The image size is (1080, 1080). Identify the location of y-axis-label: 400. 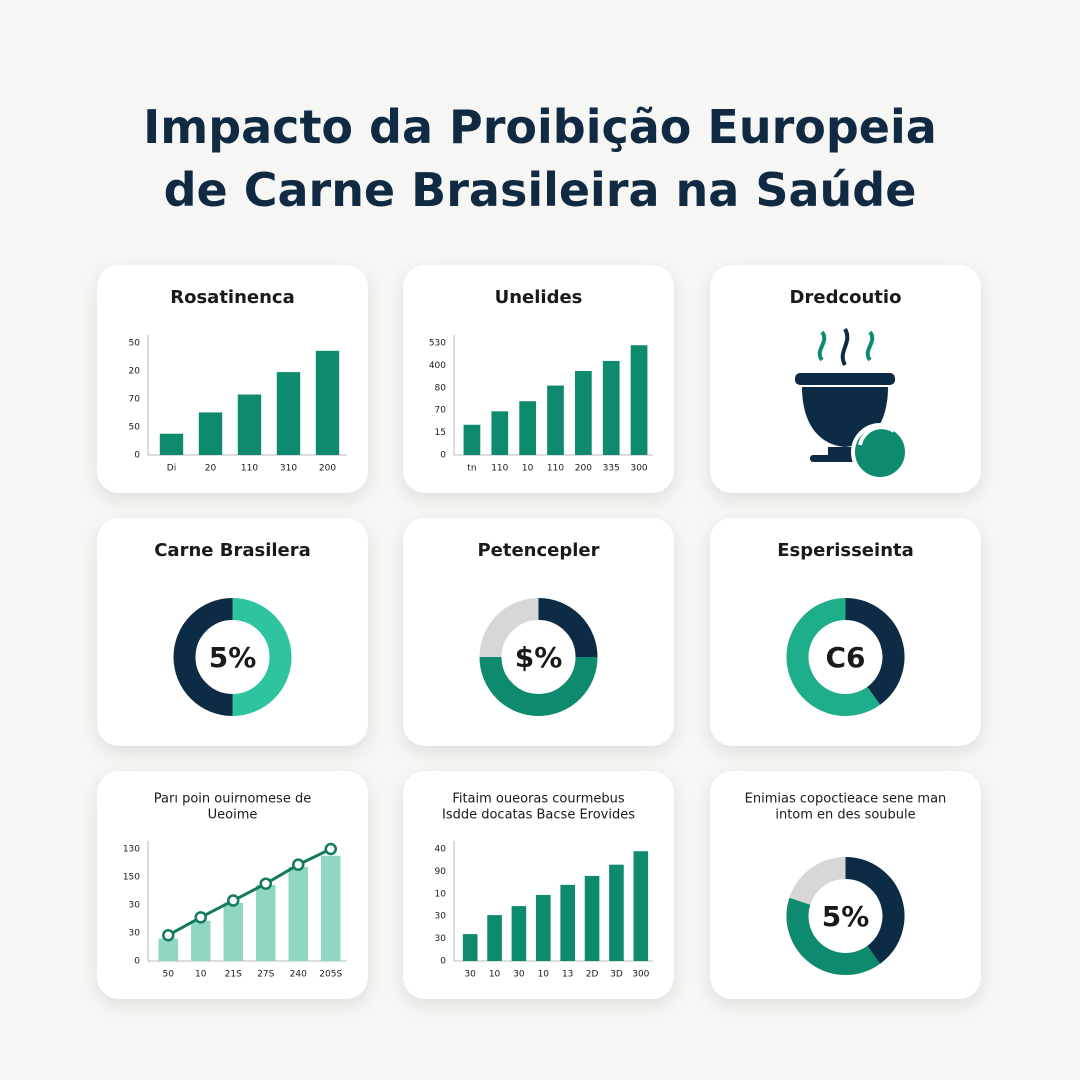
(437, 366).